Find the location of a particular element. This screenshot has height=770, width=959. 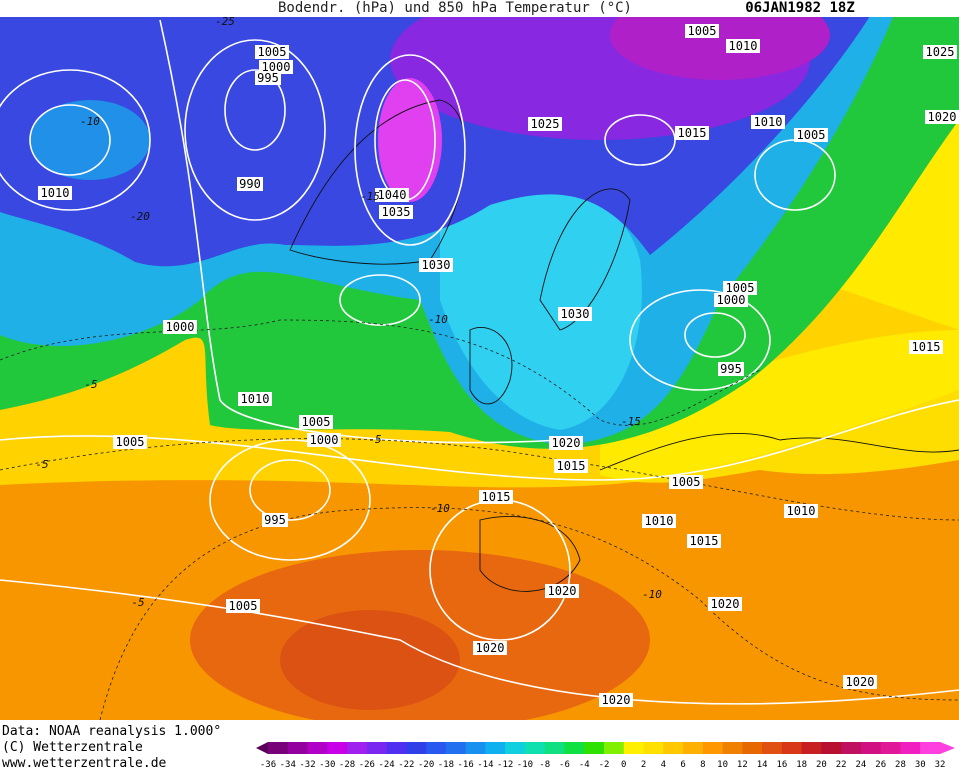

colorbar-tick-label: -8 is located at coordinates (544, 765).